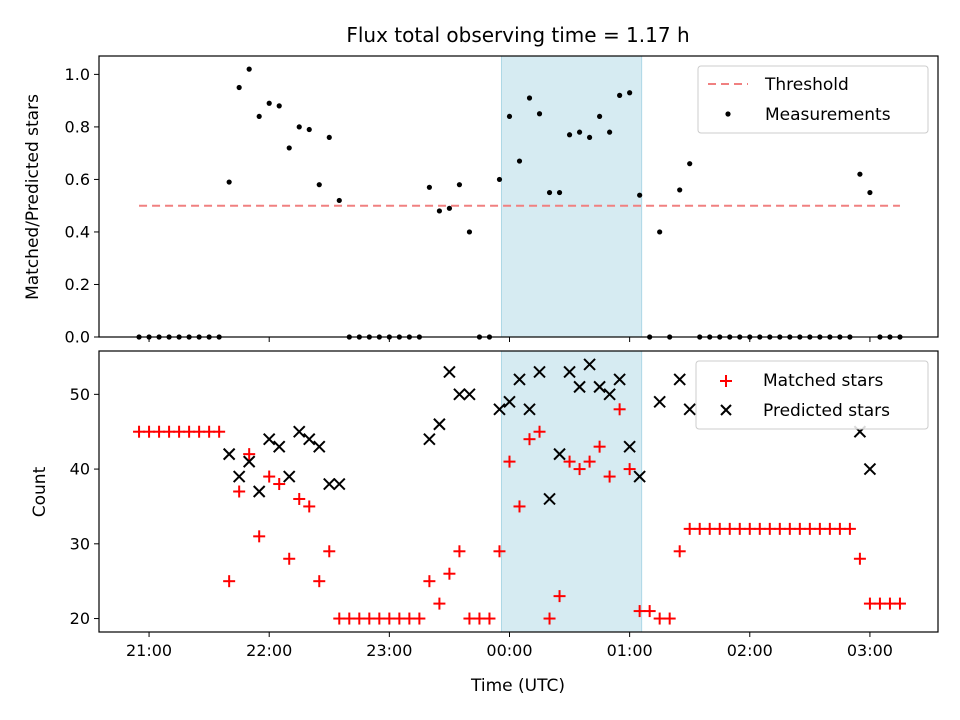 The image size is (960, 720). What do you see at coordinates (726, 381) in the screenshot?
I see `legend-matched-swatch` at bounding box center [726, 381].